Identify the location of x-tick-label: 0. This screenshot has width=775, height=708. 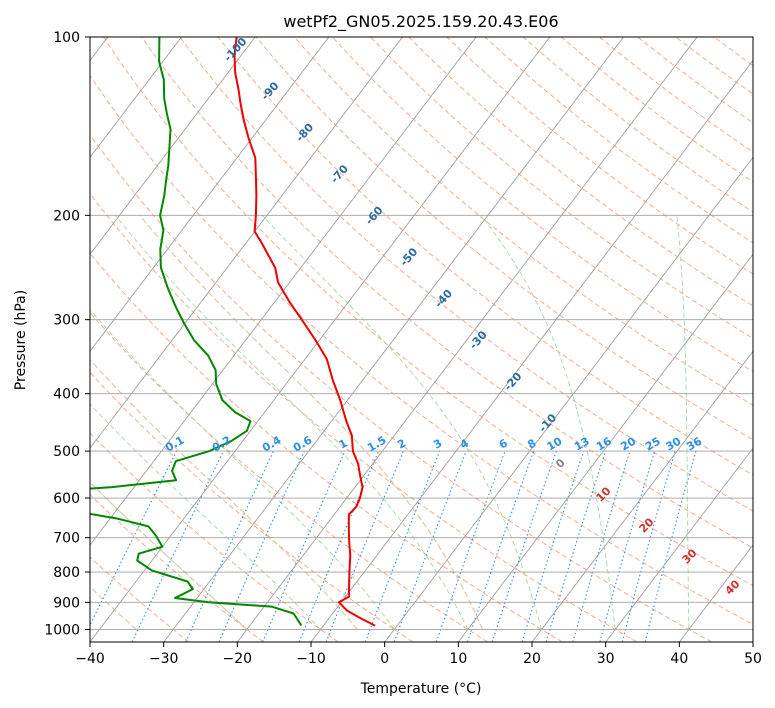
(384, 659).